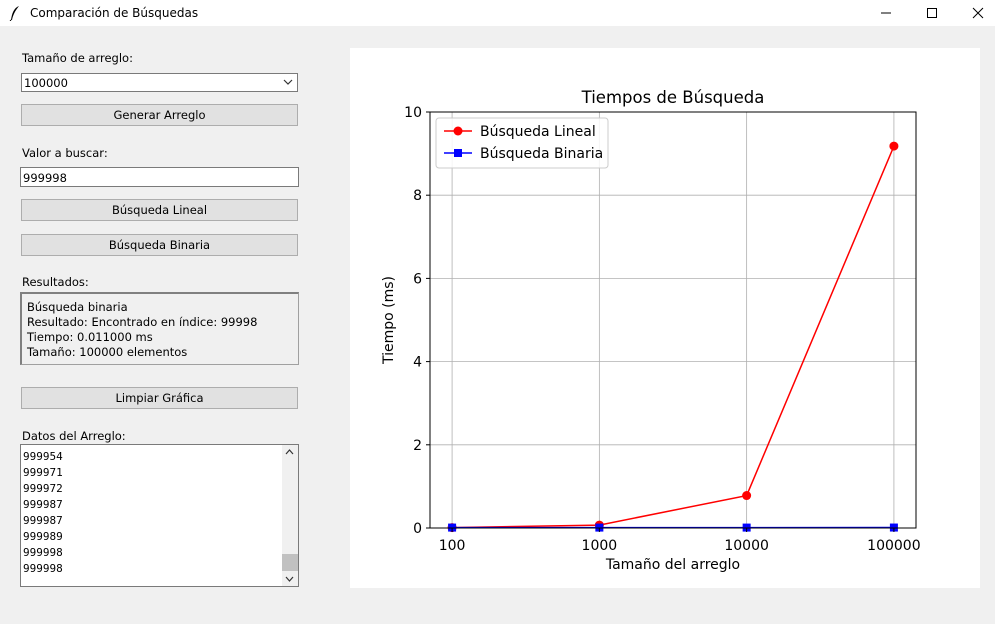 The width and height of the screenshot is (995, 624). Describe the element at coordinates (389, 320) in the screenshot. I see `y-axis-label: Tiempo (ms)` at that location.